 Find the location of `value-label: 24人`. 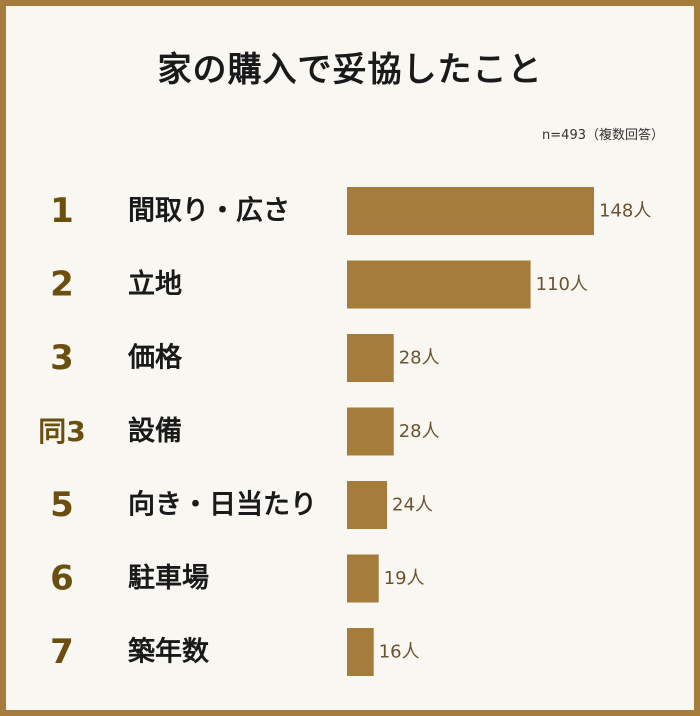

value-label: 24人 is located at coordinates (412, 505).